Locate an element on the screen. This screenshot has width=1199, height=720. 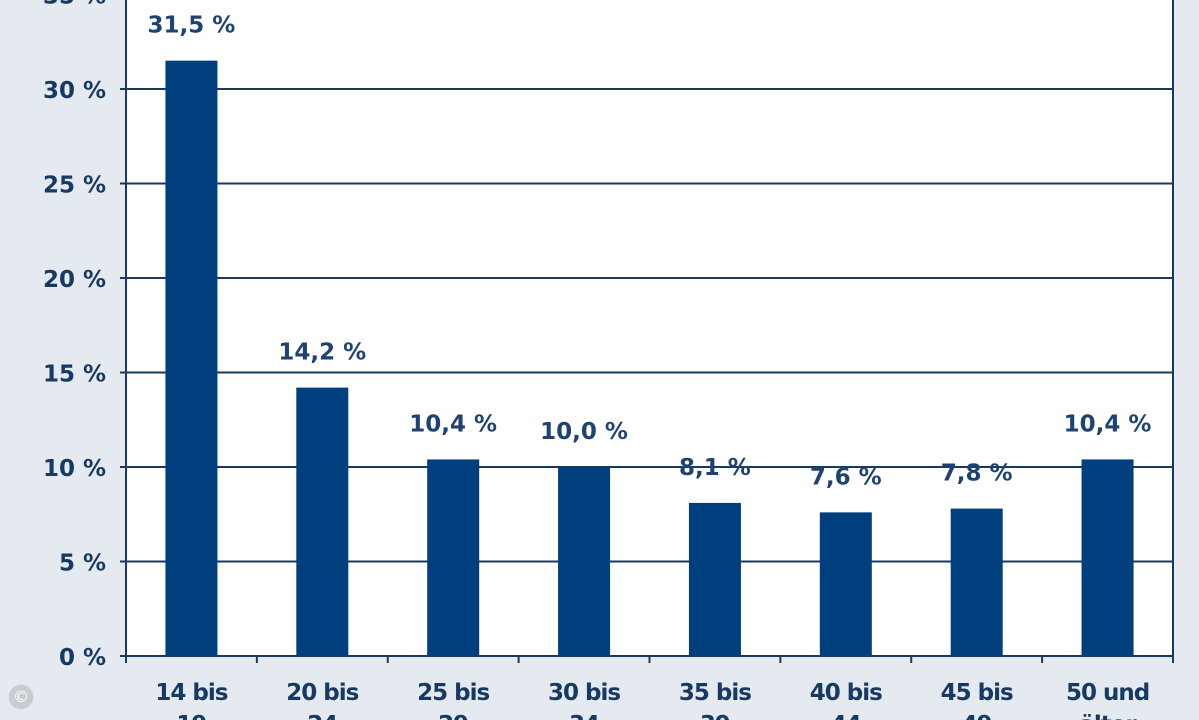
x-tick-label: 34 is located at coordinates (584, 716).